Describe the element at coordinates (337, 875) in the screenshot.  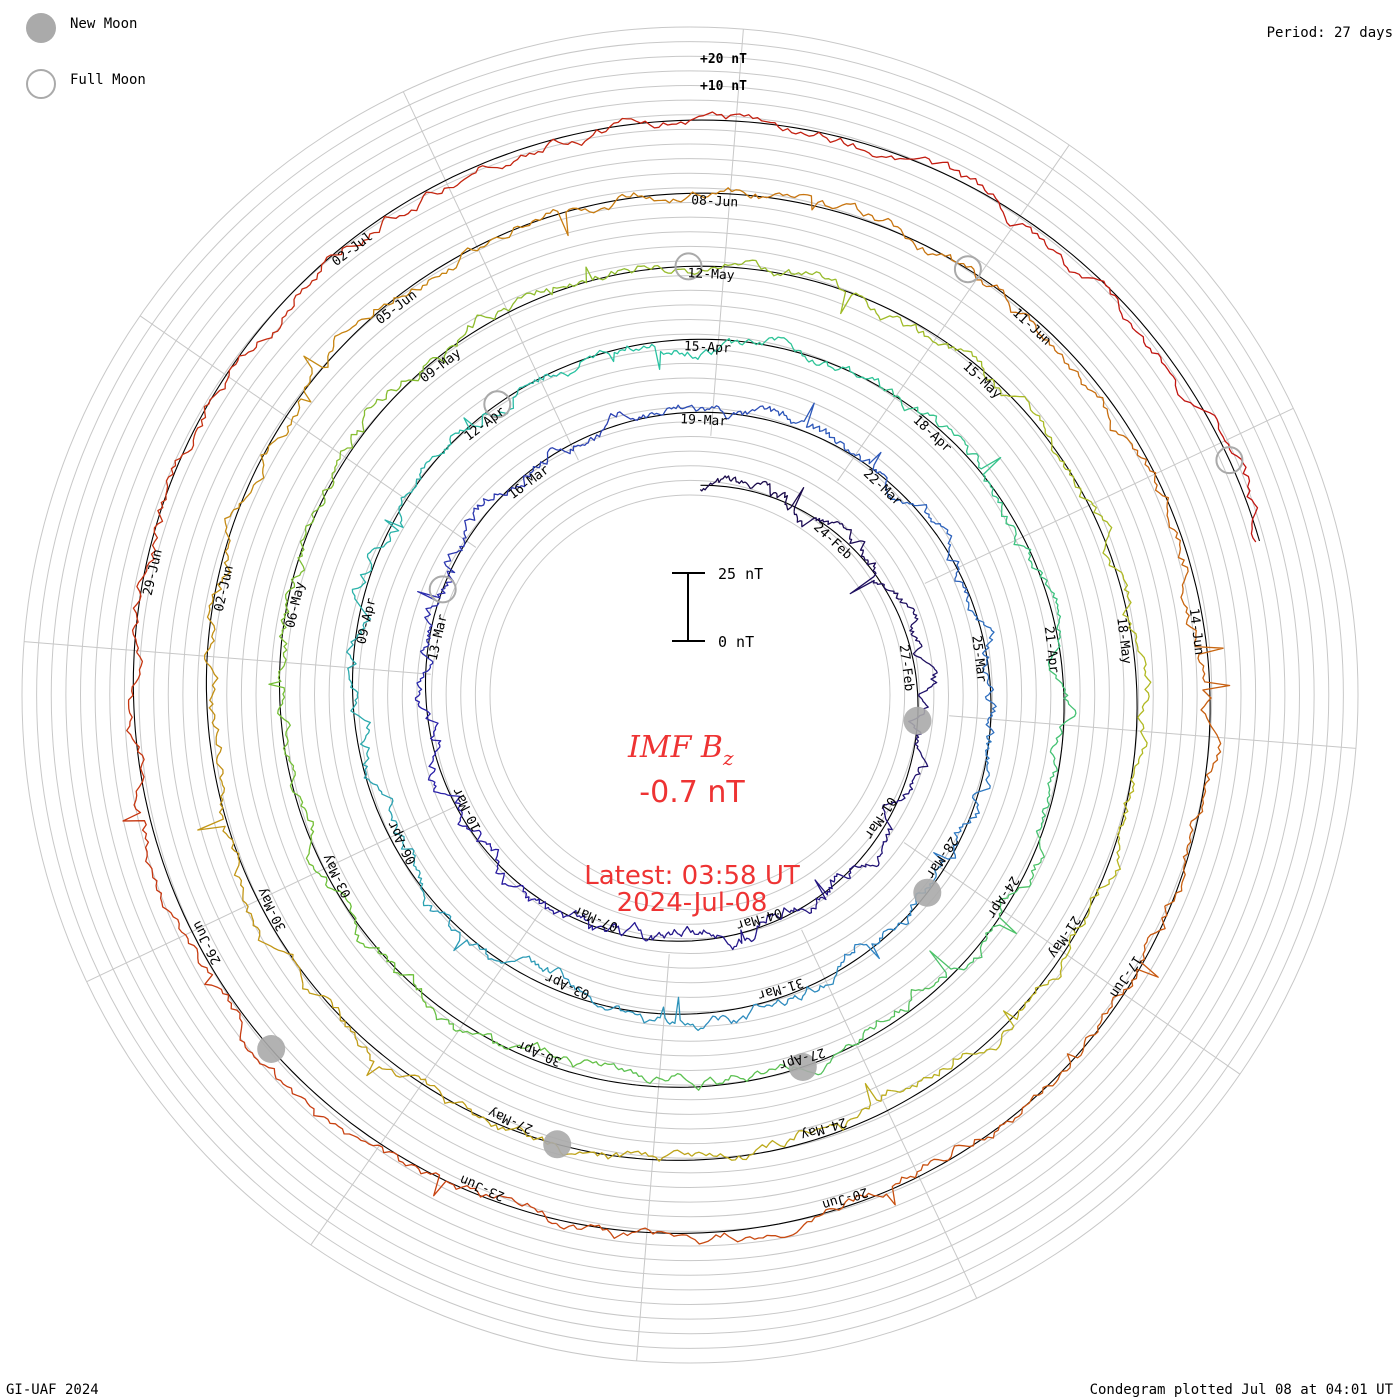
I see `date-label: 03-May` at that location.